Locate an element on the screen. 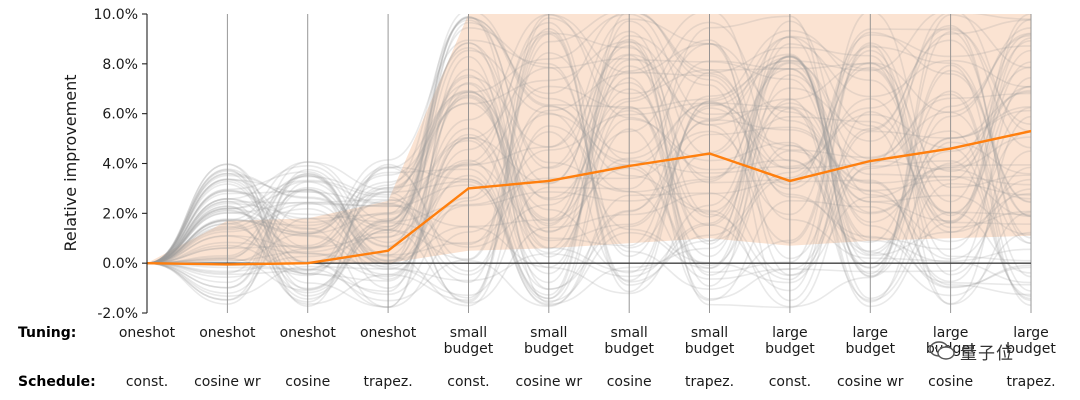 This screenshot has width=1080, height=400. wechat-icon is located at coordinates (942, 350).